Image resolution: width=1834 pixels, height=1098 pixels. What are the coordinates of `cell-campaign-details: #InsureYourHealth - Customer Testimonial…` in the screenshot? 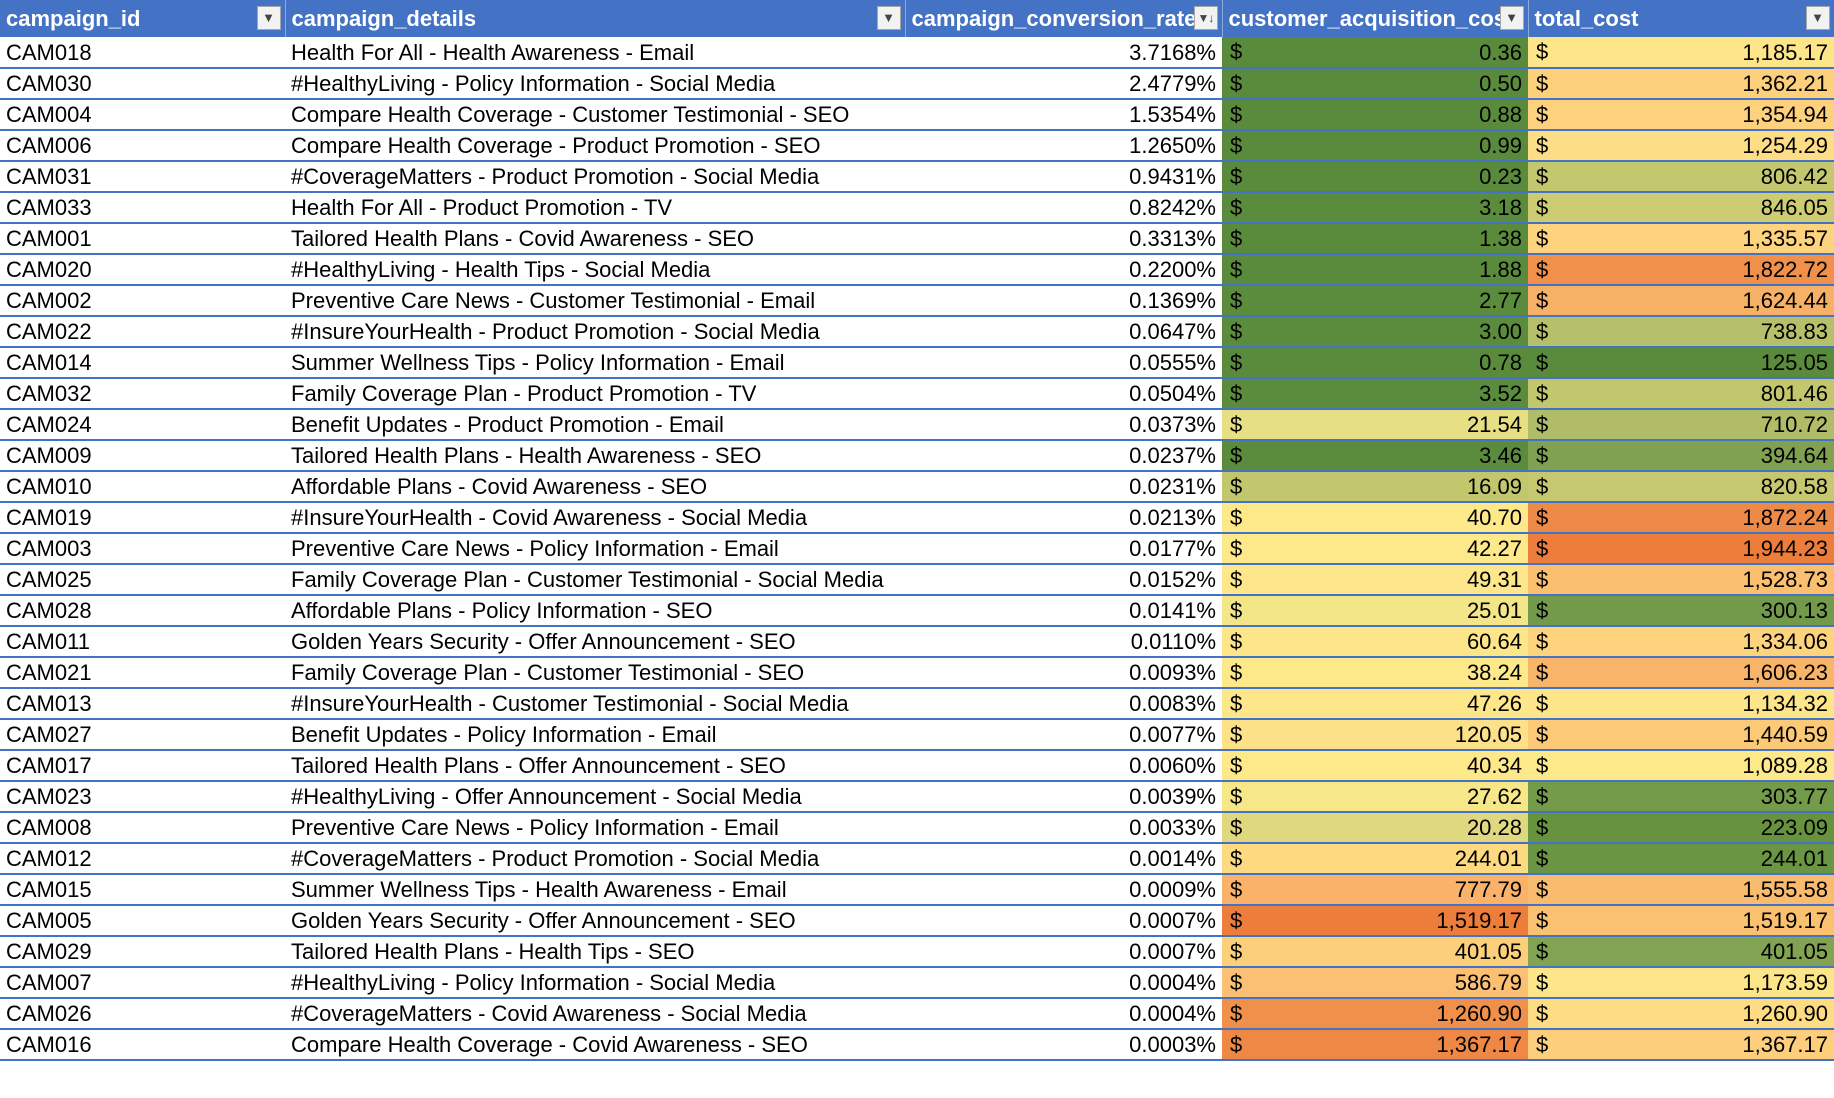 It's located at (595, 704).